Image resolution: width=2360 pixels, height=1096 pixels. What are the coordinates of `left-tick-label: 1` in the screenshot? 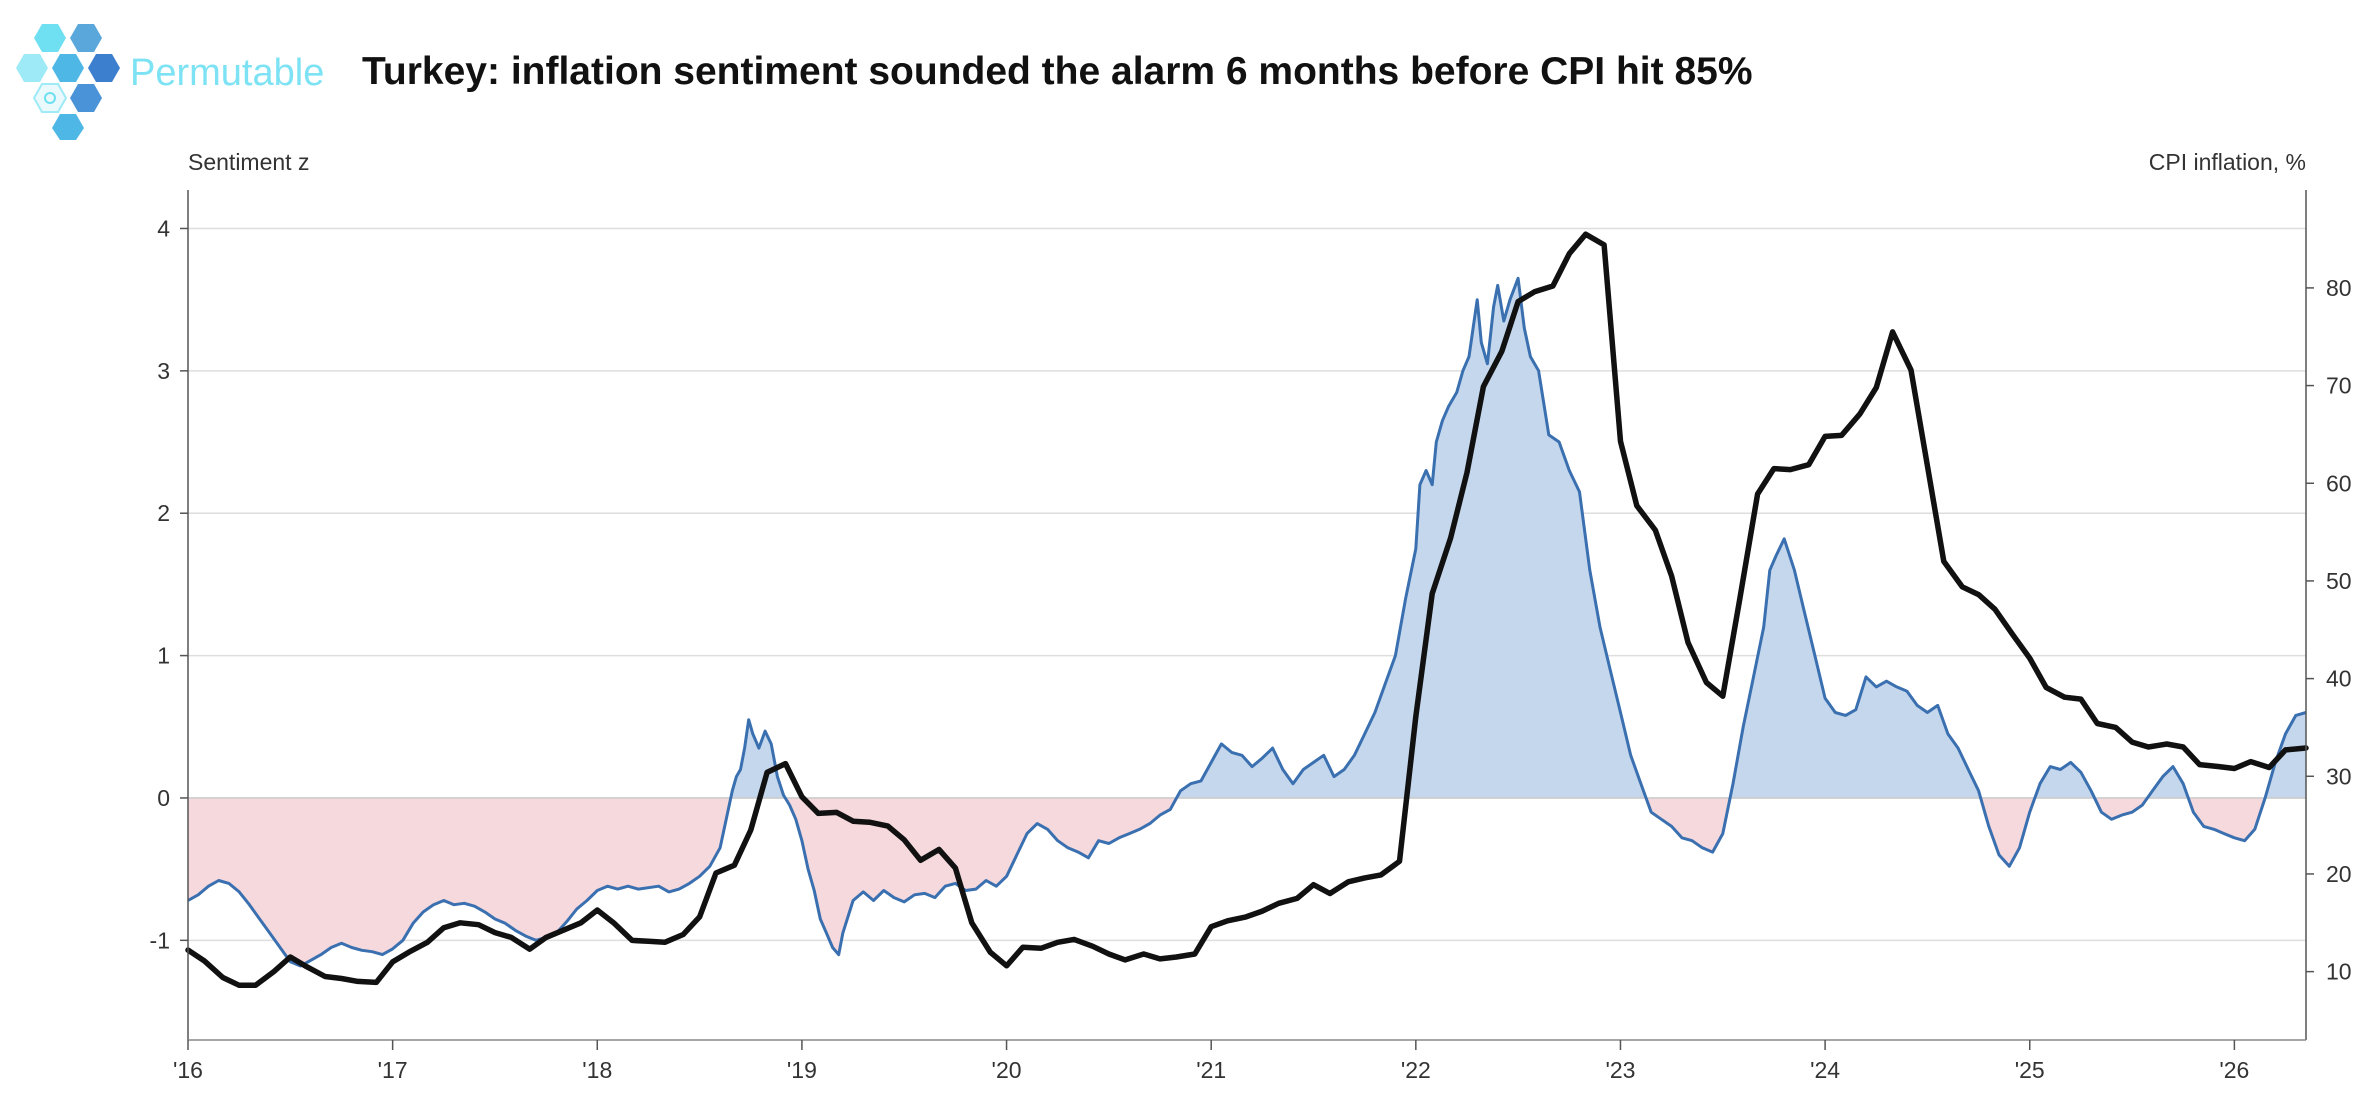 It's located at (163, 656).